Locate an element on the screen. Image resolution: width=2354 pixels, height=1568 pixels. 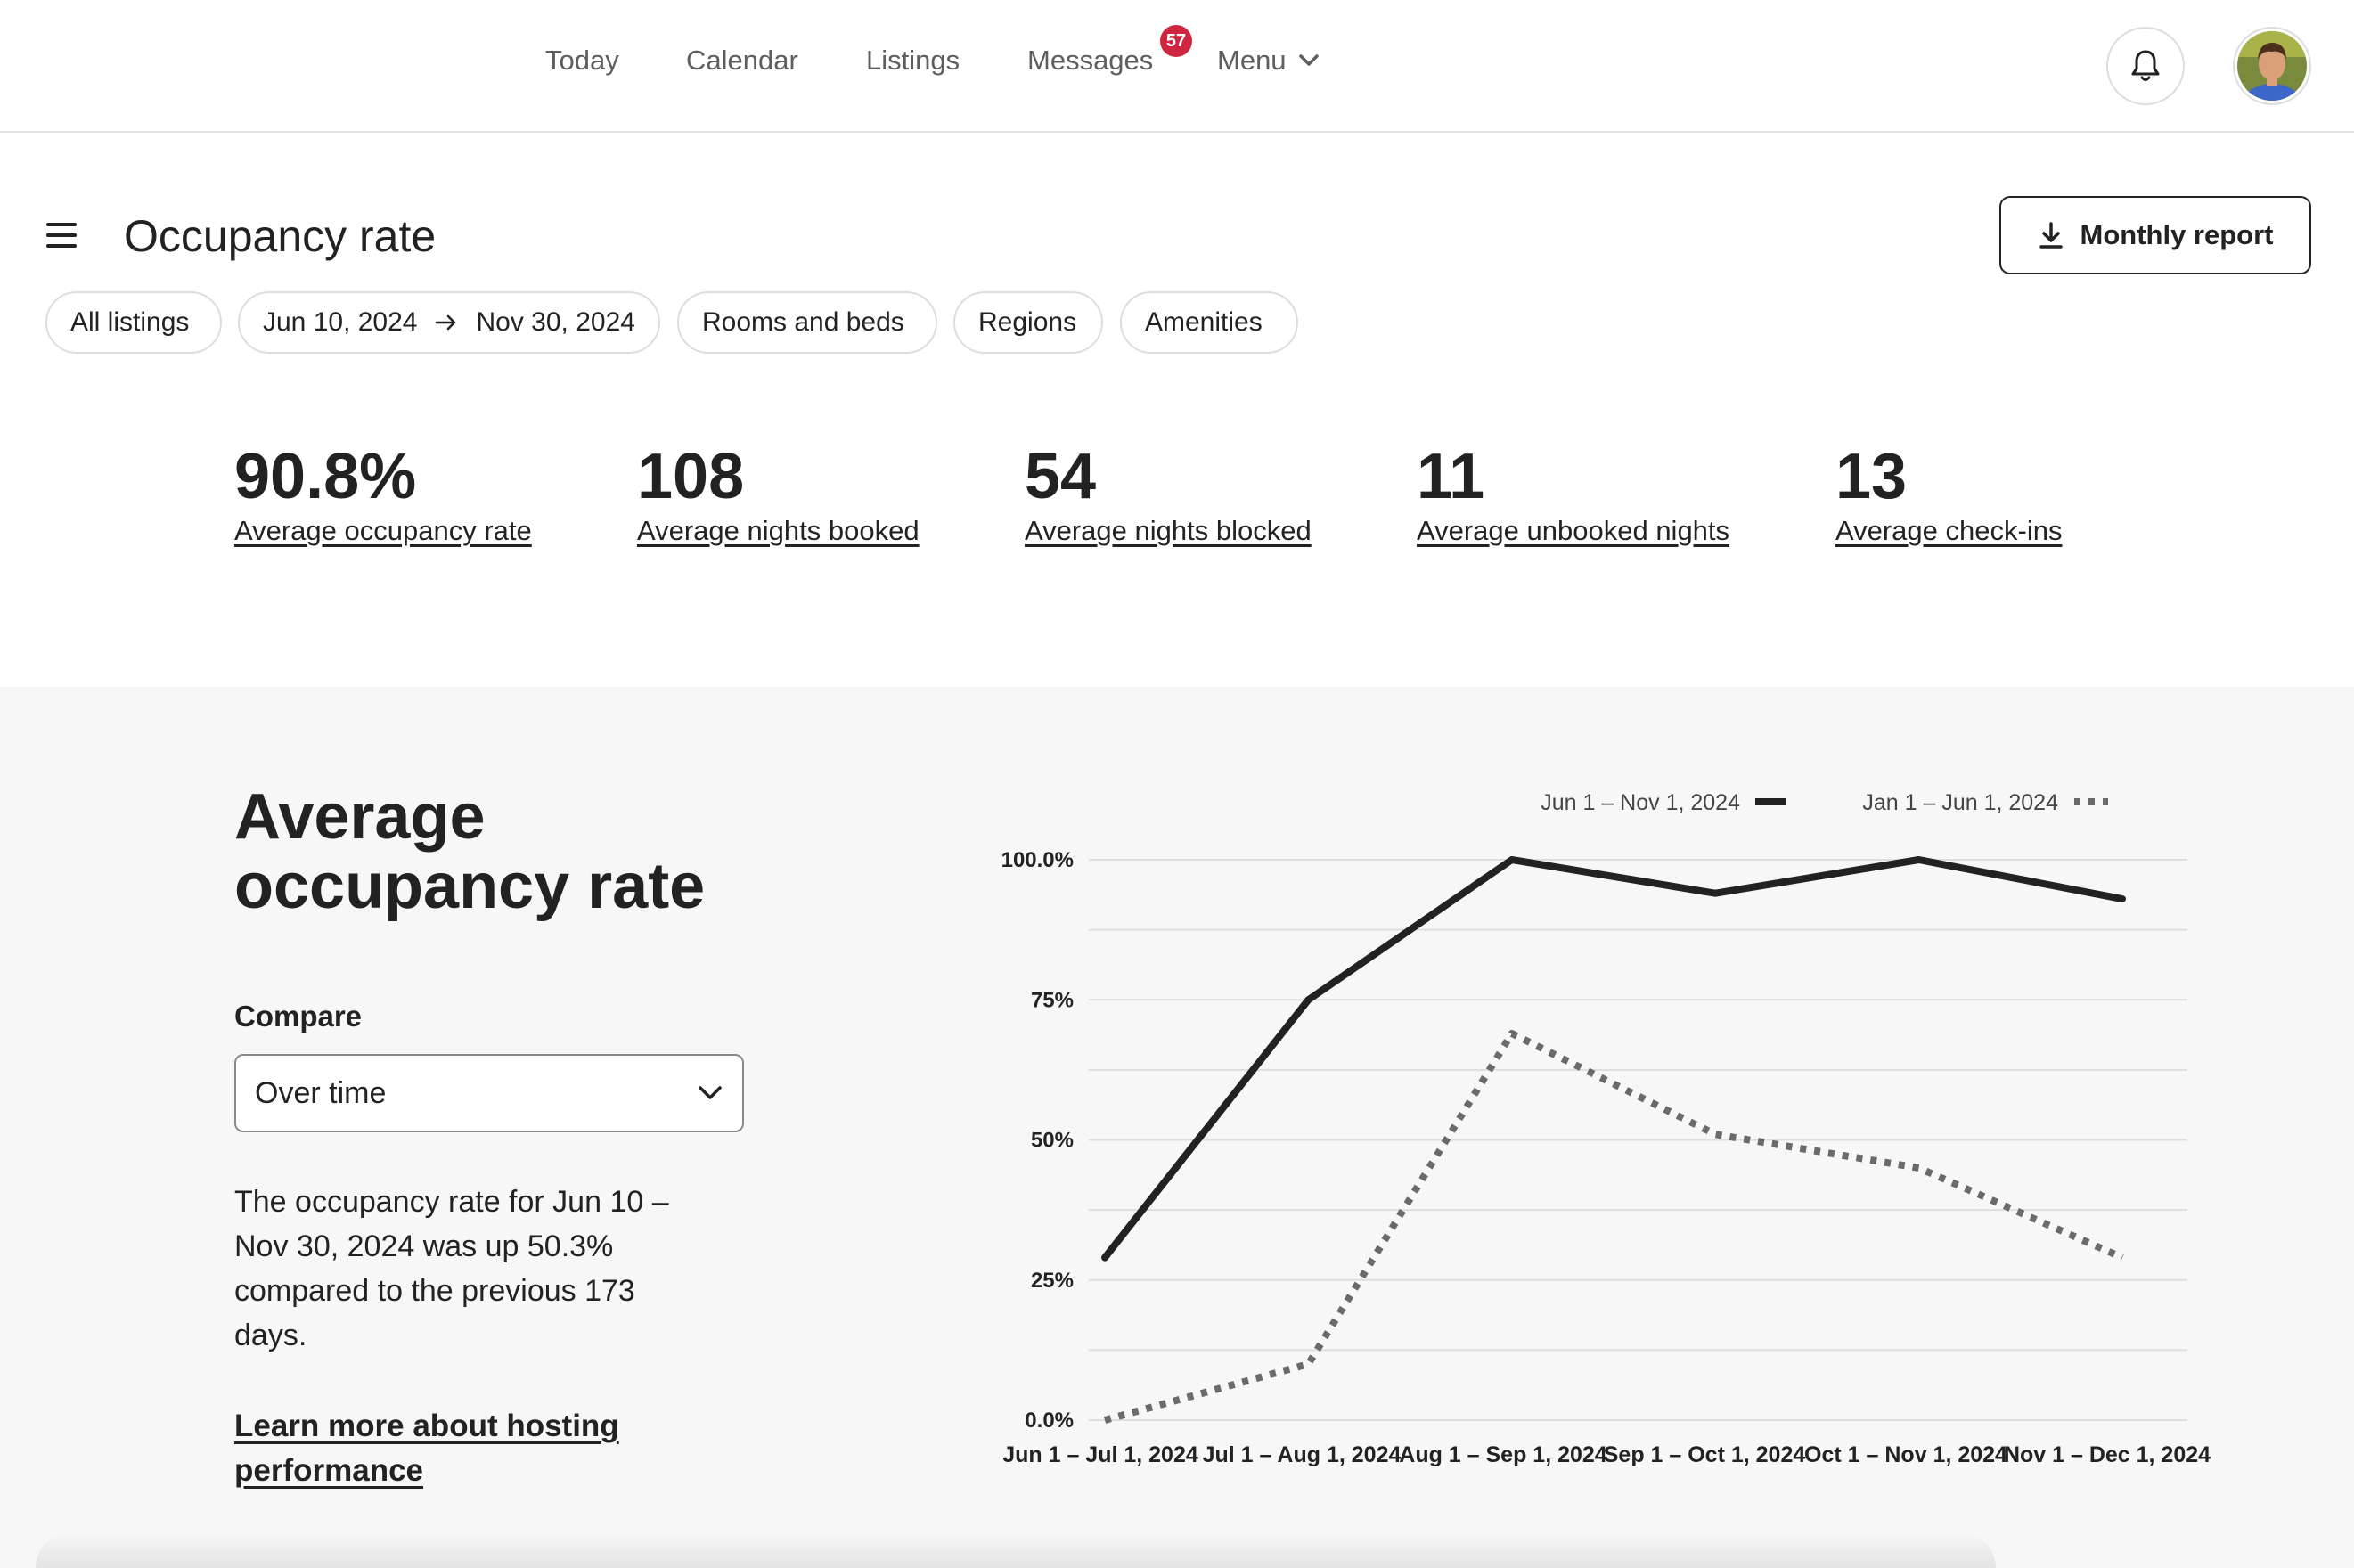
stat-value: 90.8% is located at coordinates (325, 476).